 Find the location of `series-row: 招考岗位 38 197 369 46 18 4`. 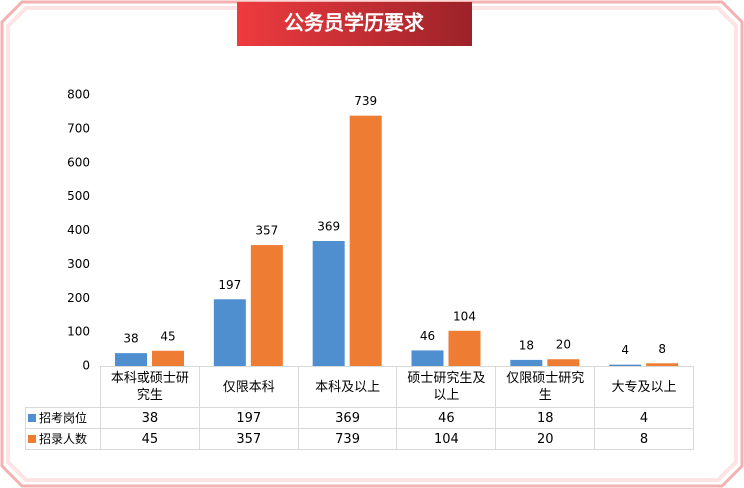

series-row: 招考岗位 38 197 369 46 18 4 is located at coordinates (359, 418).